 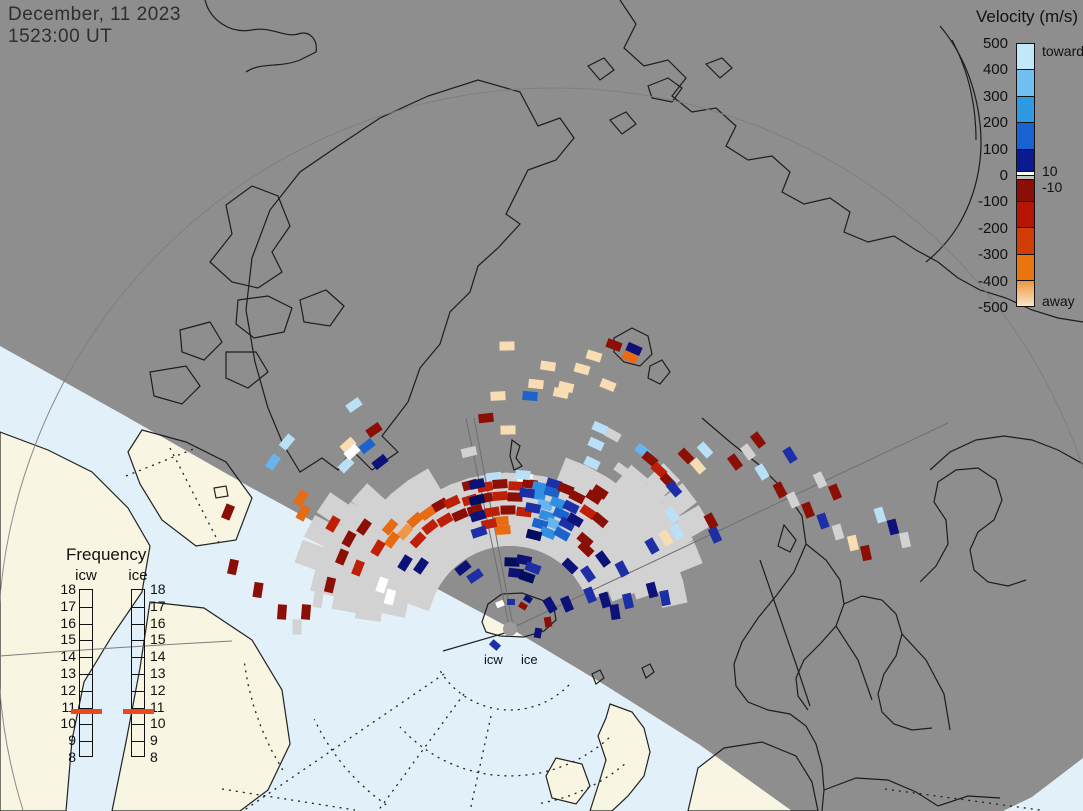 What do you see at coordinates (1003, 175) in the screenshot?
I see `velocity-tick-label: 0` at bounding box center [1003, 175].